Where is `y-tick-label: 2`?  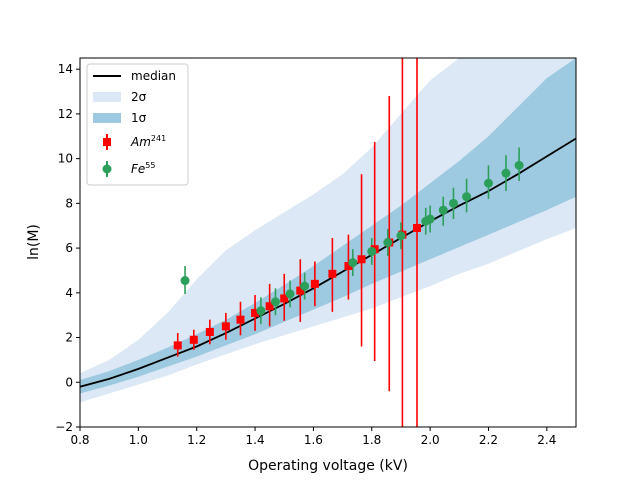 y-tick-label: 2 is located at coordinates (69, 338).